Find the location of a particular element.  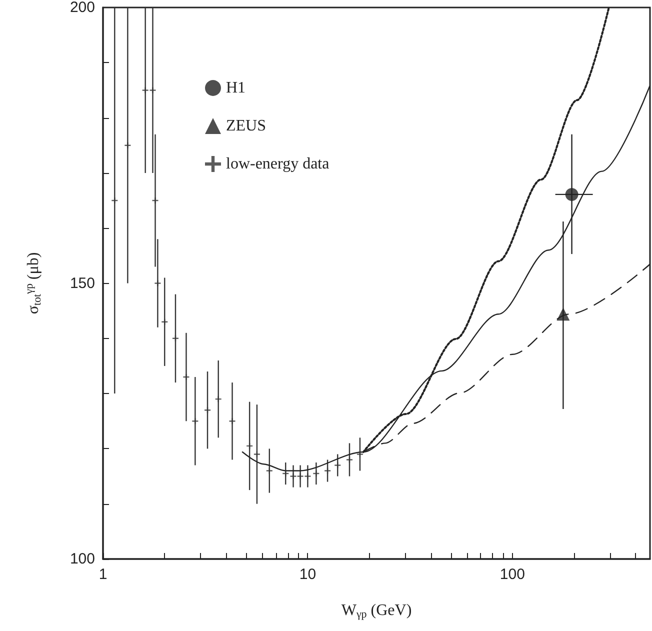

y-tick-label: 100 is located at coordinates (82, 559).